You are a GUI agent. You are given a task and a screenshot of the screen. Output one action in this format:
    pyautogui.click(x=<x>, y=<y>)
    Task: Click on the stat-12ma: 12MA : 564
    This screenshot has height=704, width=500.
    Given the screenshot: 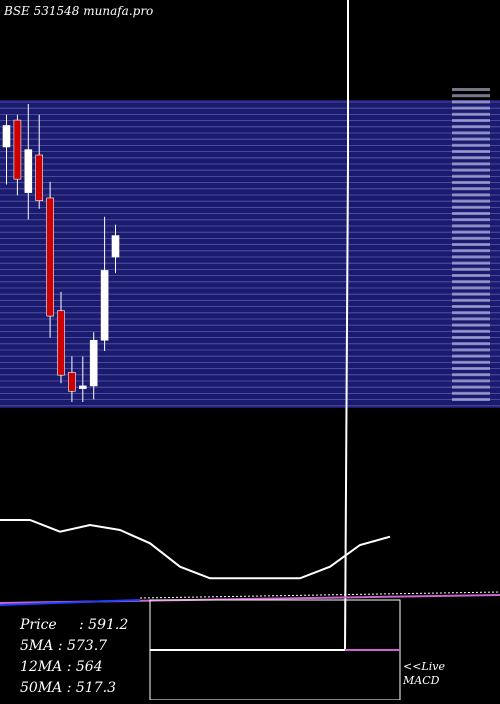 What is the action you would take?
    pyautogui.click(x=74, y=667)
    